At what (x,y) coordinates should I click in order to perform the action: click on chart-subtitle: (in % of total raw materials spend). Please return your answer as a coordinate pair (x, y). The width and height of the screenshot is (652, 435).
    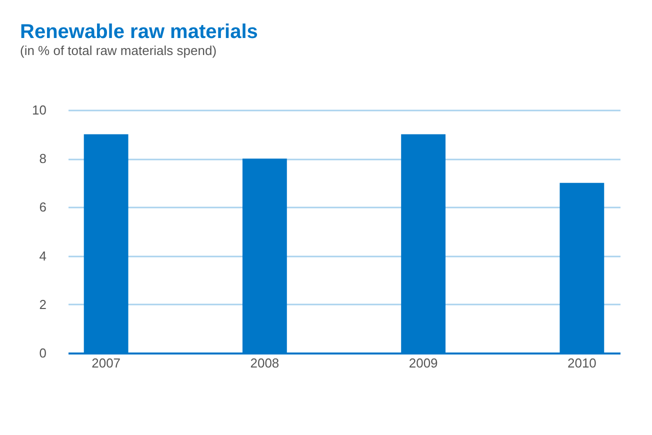
    Looking at the image, I should click on (118, 50).